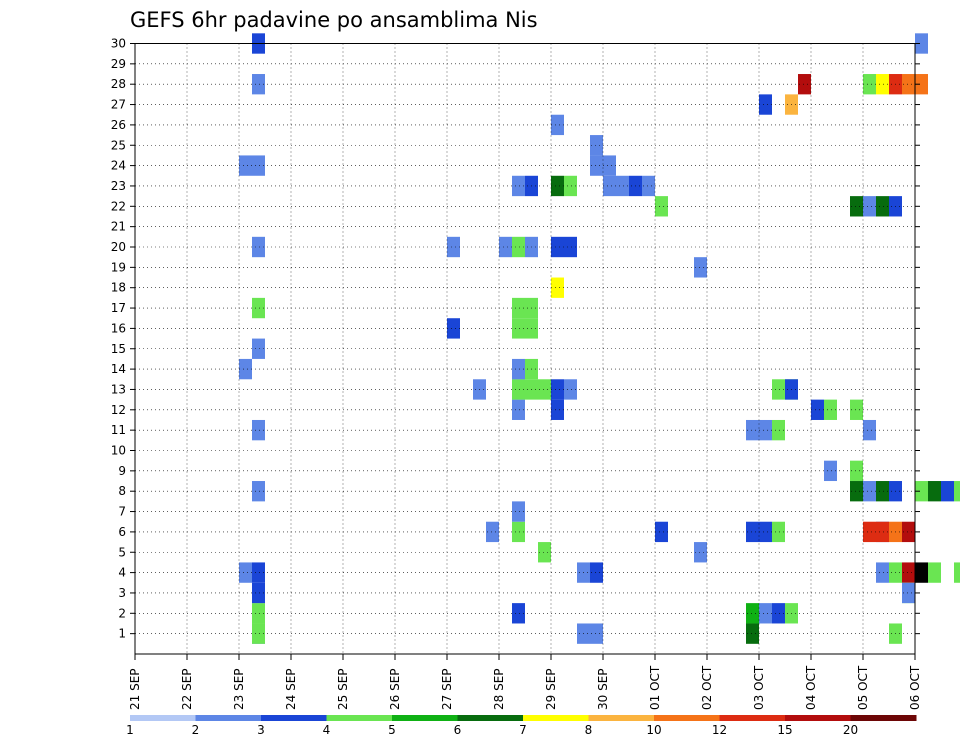 This screenshot has width=960, height=742. What do you see at coordinates (719, 730) in the screenshot?
I see `colorbar-label: 12` at bounding box center [719, 730].